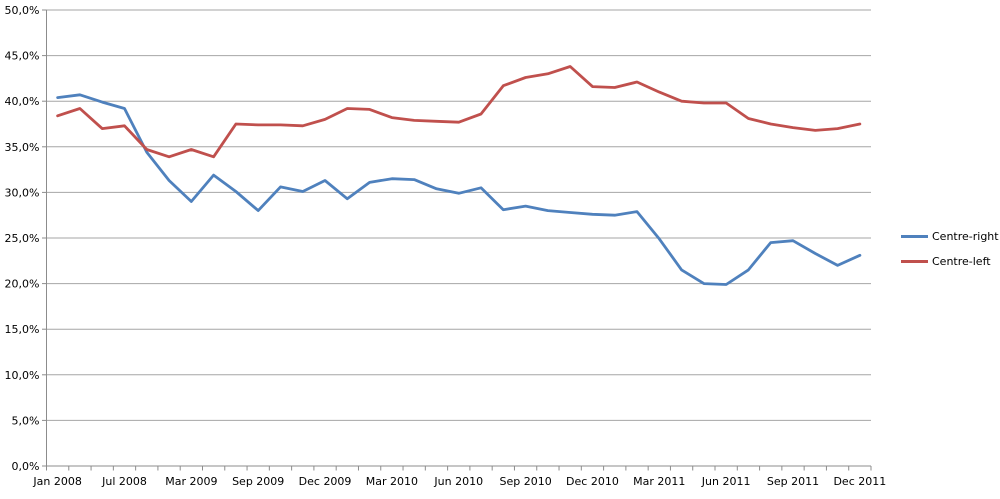 This screenshot has width=1000, height=499. Describe the element at coordinates (965, 236) in the screenshot. I see `legend-label-centre-right: Centre-right` at that location.